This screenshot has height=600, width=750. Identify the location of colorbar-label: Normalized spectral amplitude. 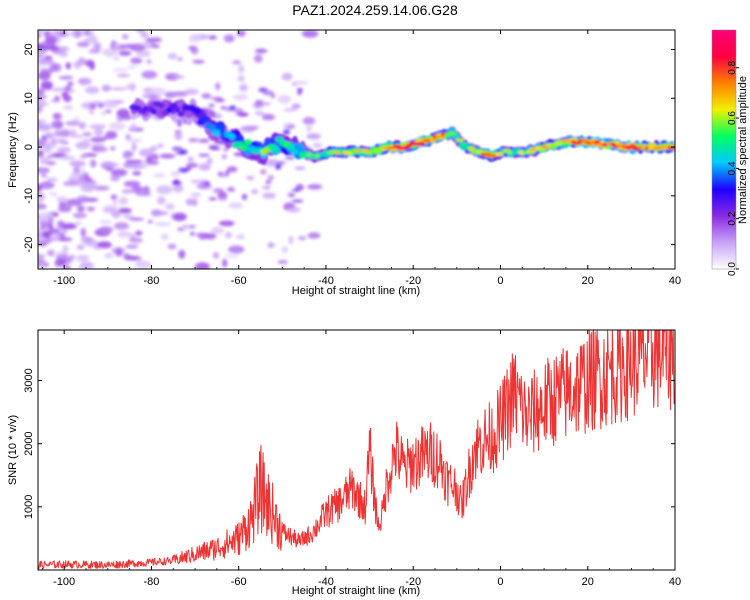
(743, 150).